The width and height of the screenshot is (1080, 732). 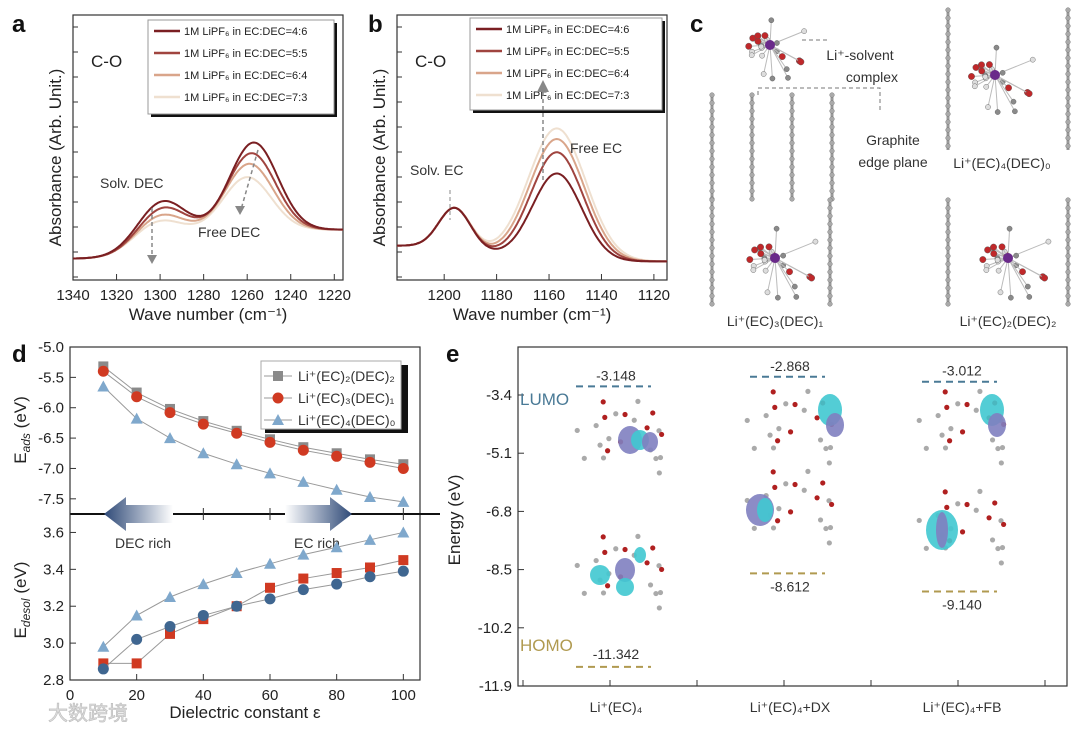 I want to click on lumo-value: -3.012, so click(x=962, y=371).